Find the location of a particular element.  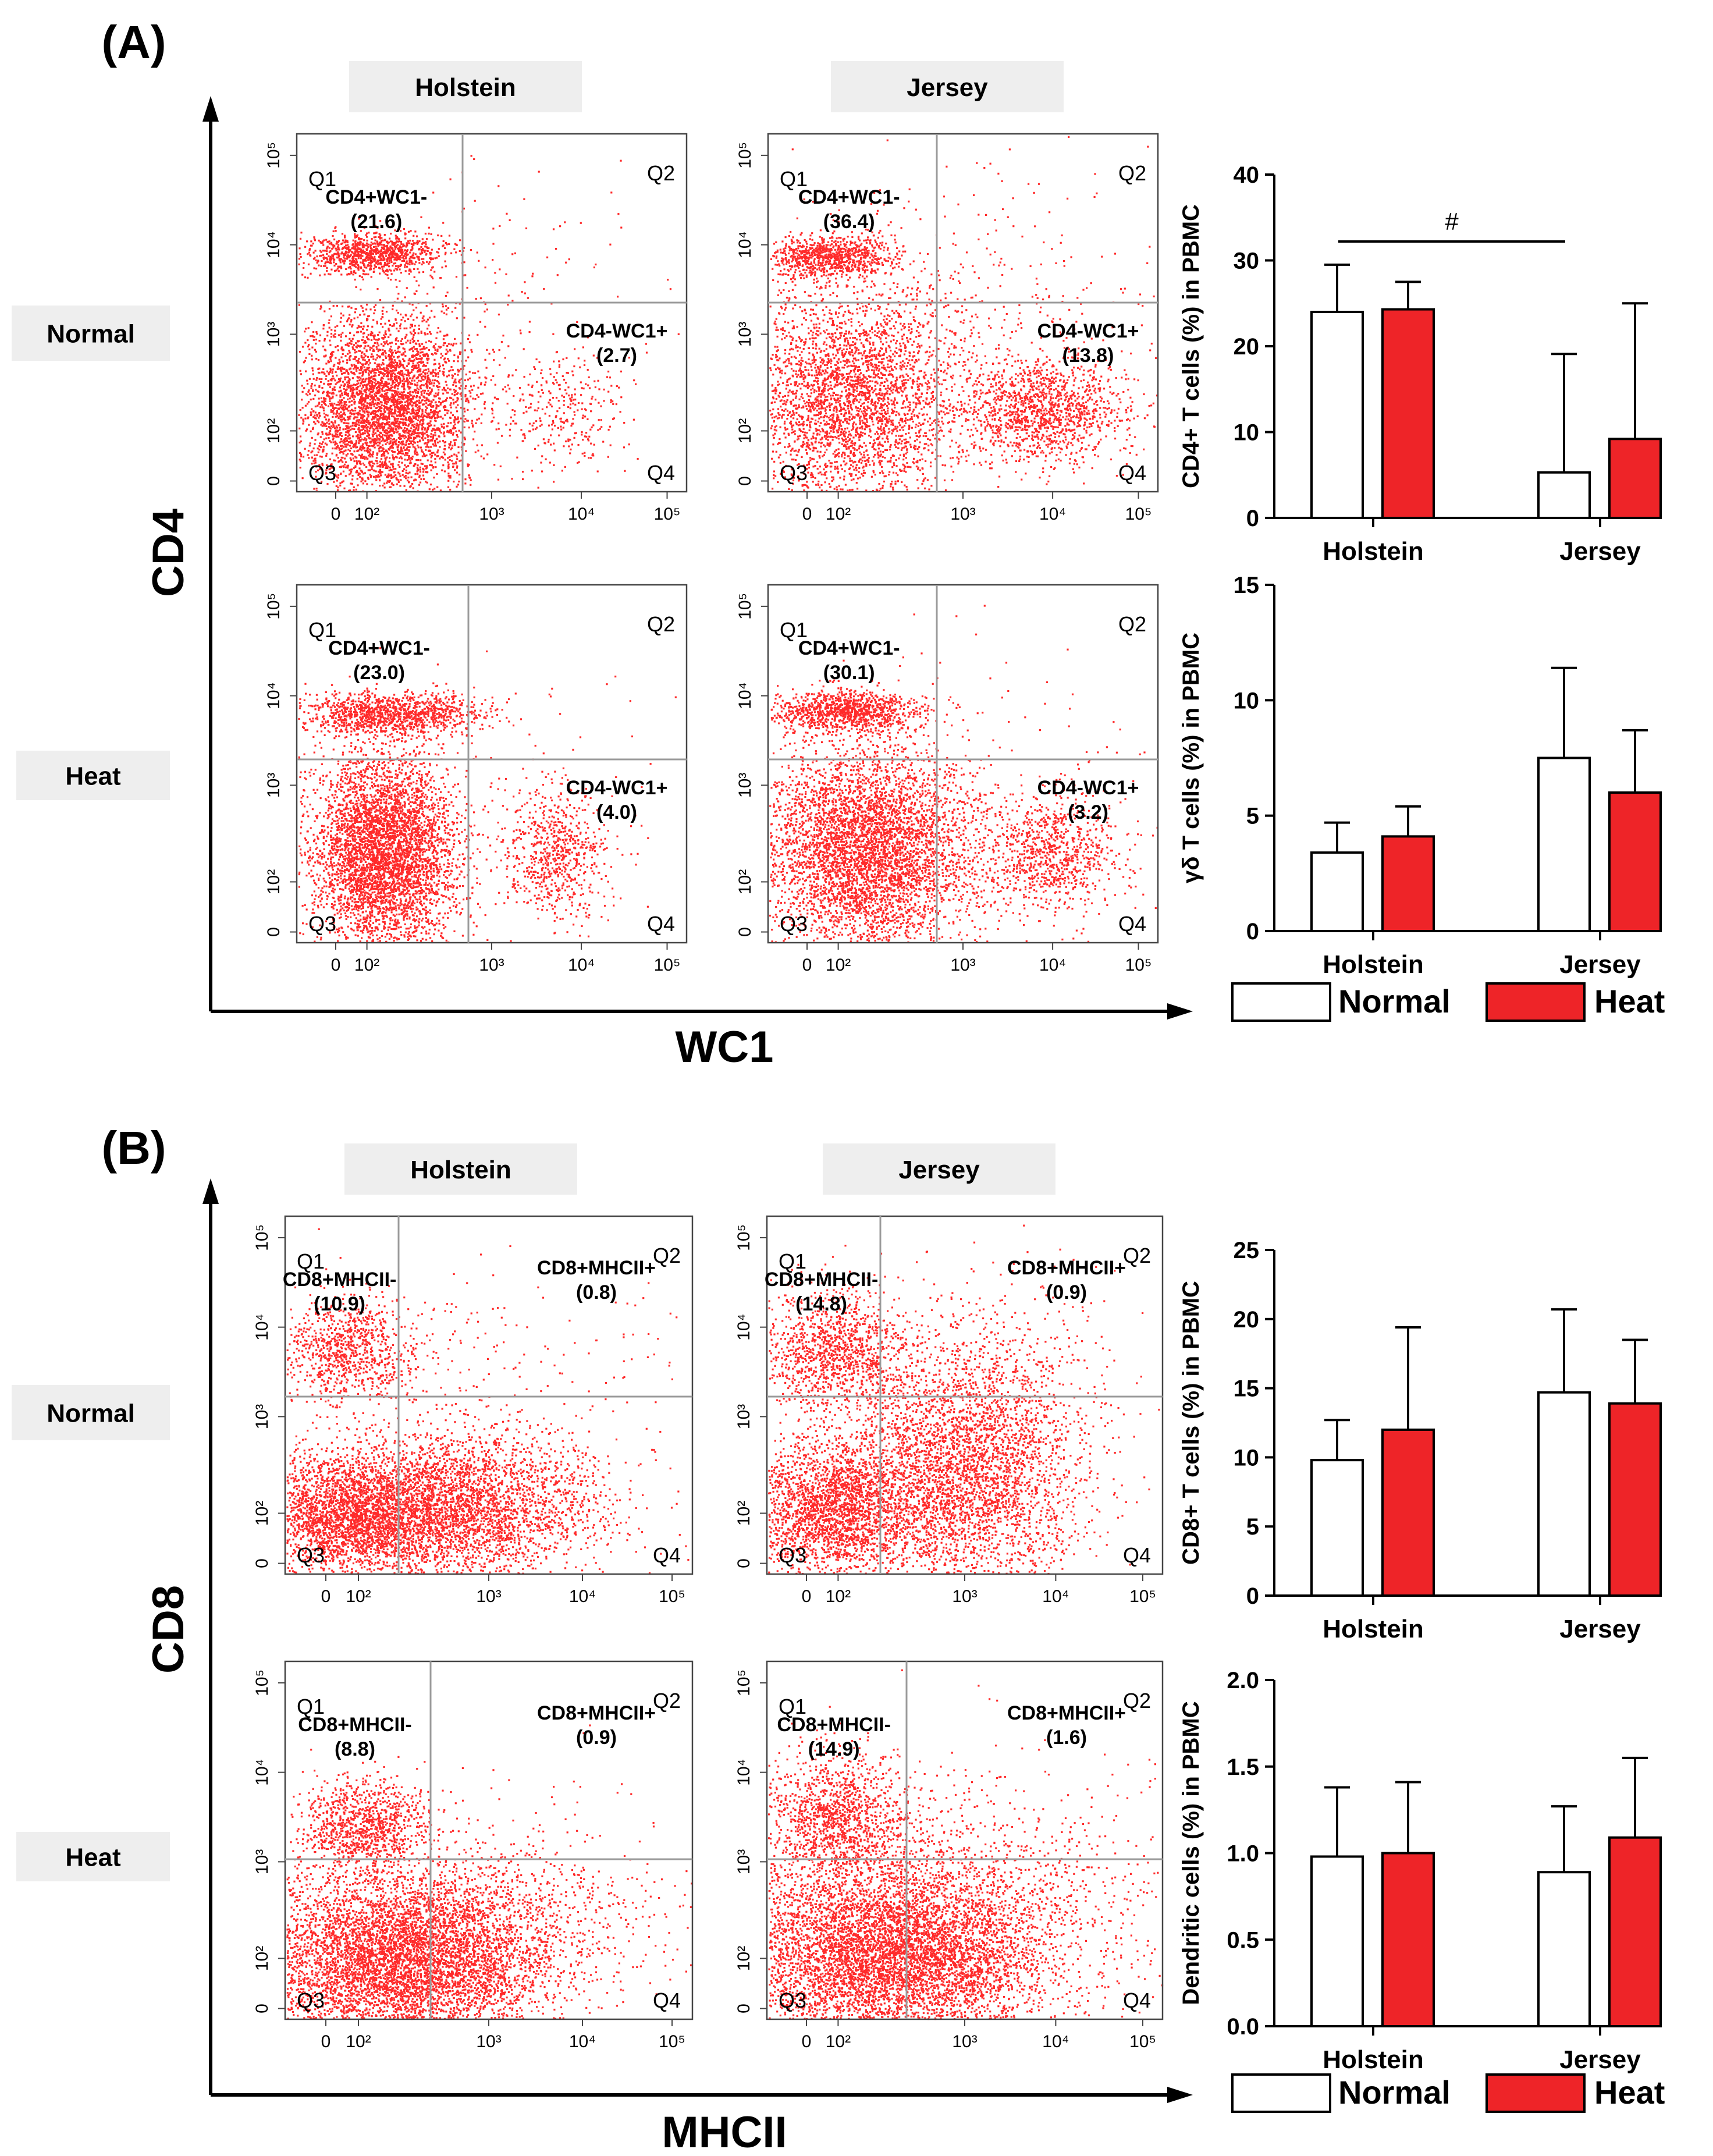

x-axis-label-mhcii: MHCII is located at coordinates (724, 2132).